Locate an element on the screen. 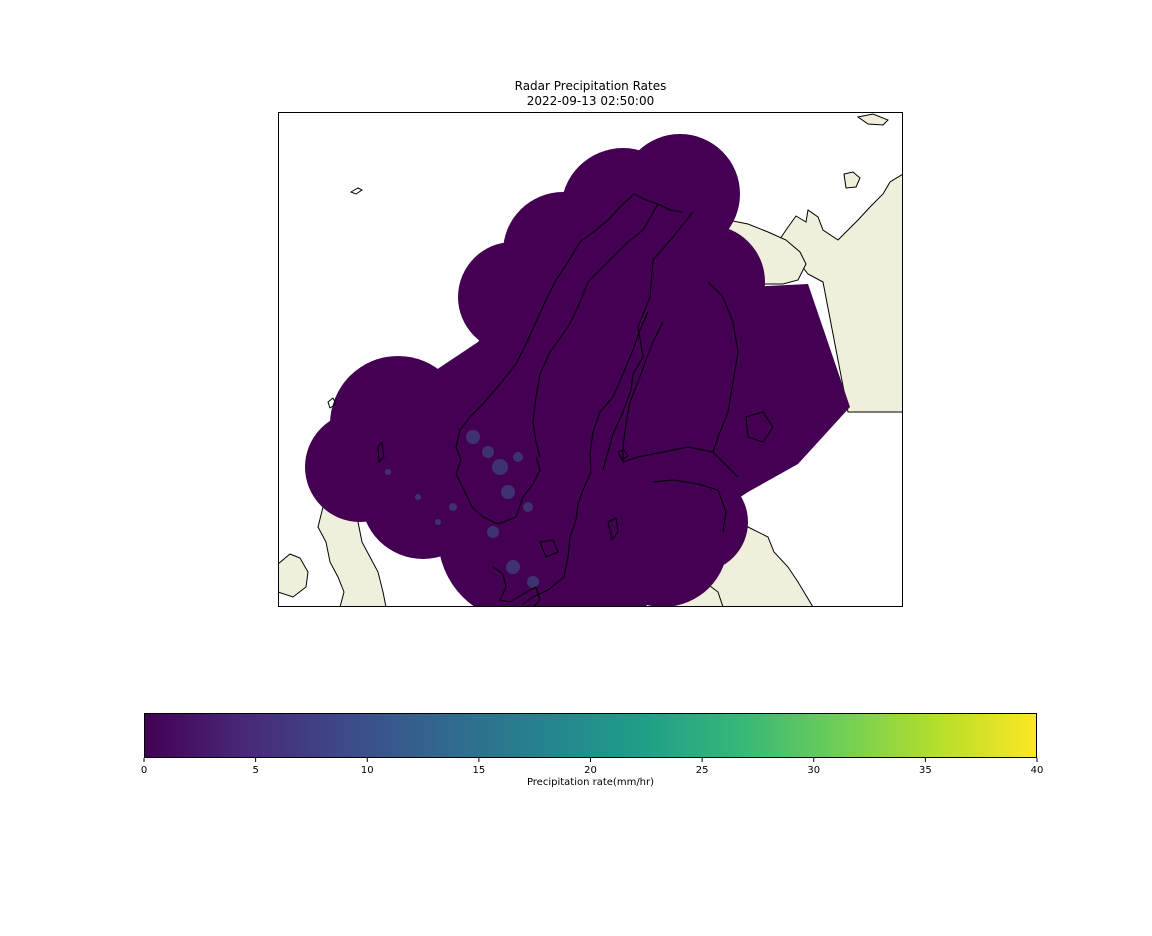 The height and width of the screenshot is (936, 1152). norway-coastline is located at coordinates (569, 359).